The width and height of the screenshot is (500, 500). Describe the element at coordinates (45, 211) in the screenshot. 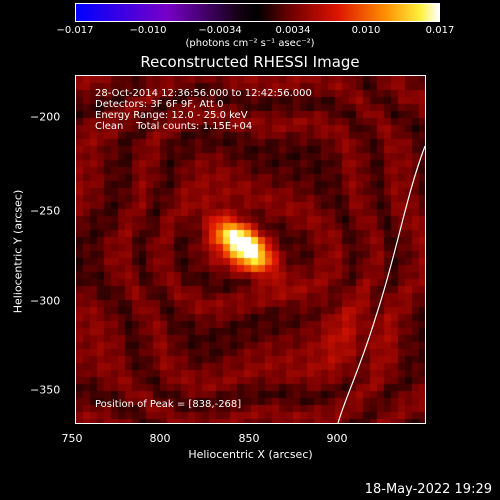

I see `y-tick: −250` at that location.